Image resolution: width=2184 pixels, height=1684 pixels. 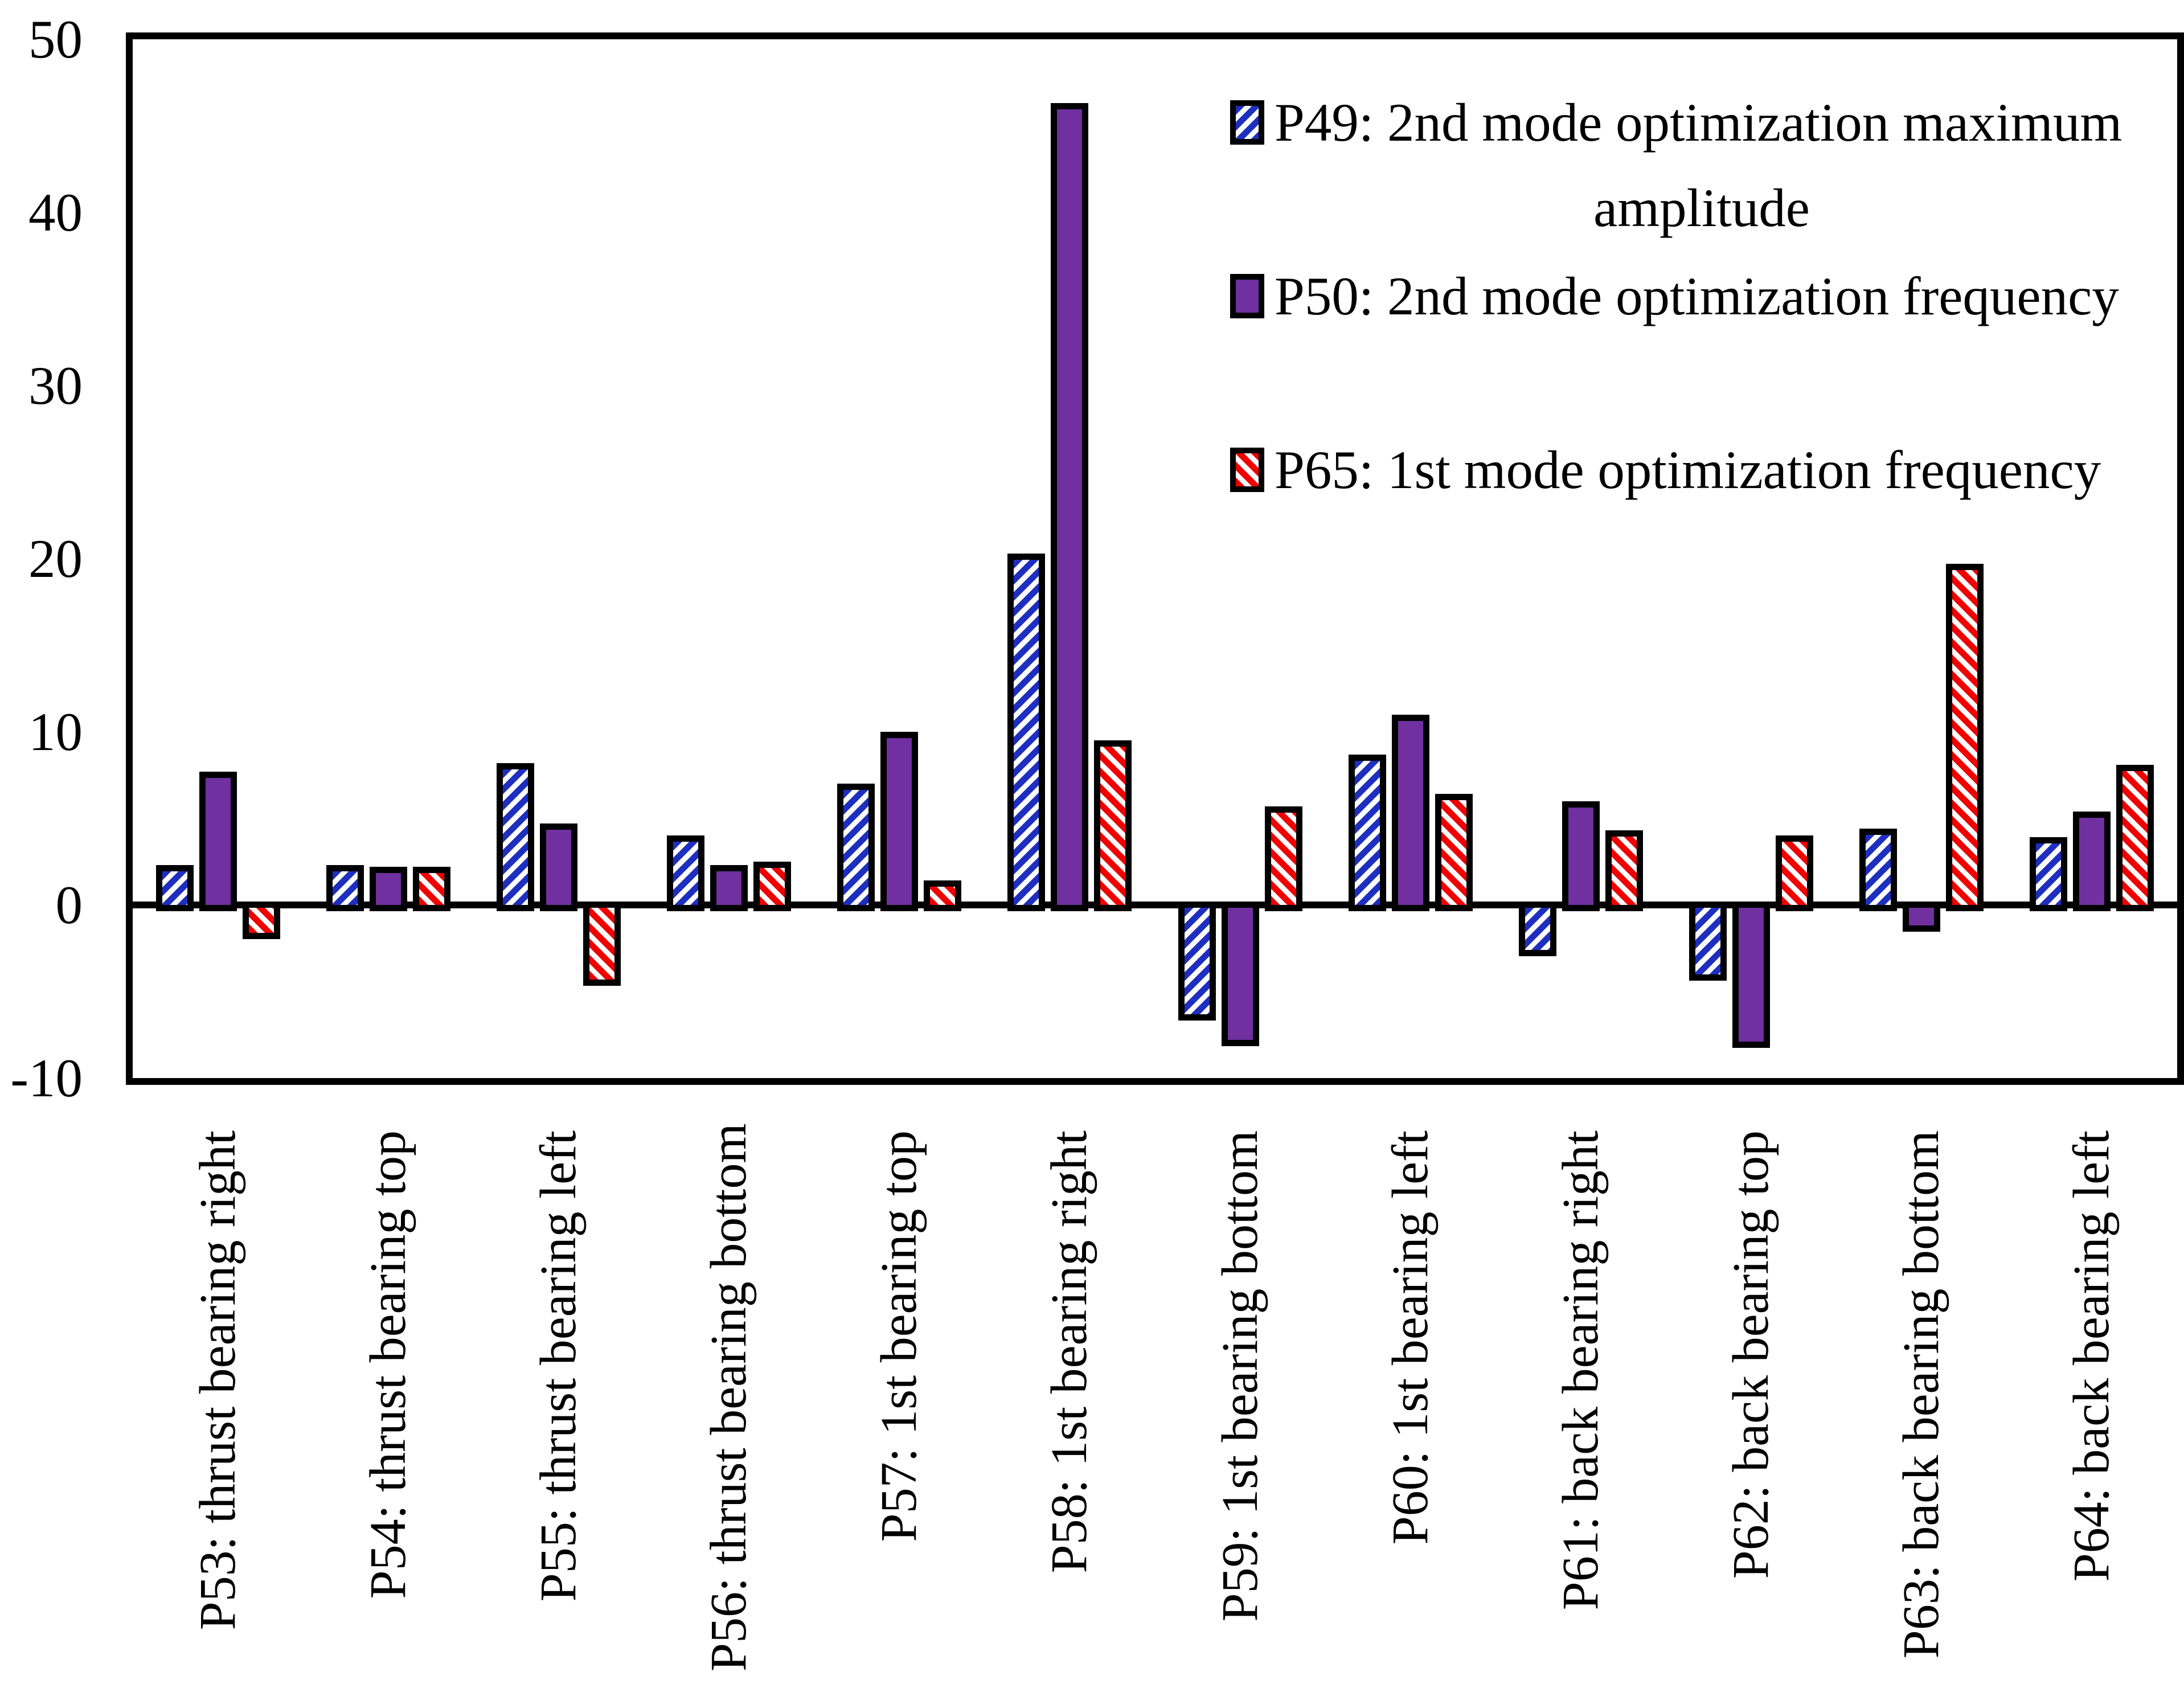 What do you see at coordinates (1795, 873) in the screenshot?
I see `bar-p65-group10` at bounding box center [1795, 873].